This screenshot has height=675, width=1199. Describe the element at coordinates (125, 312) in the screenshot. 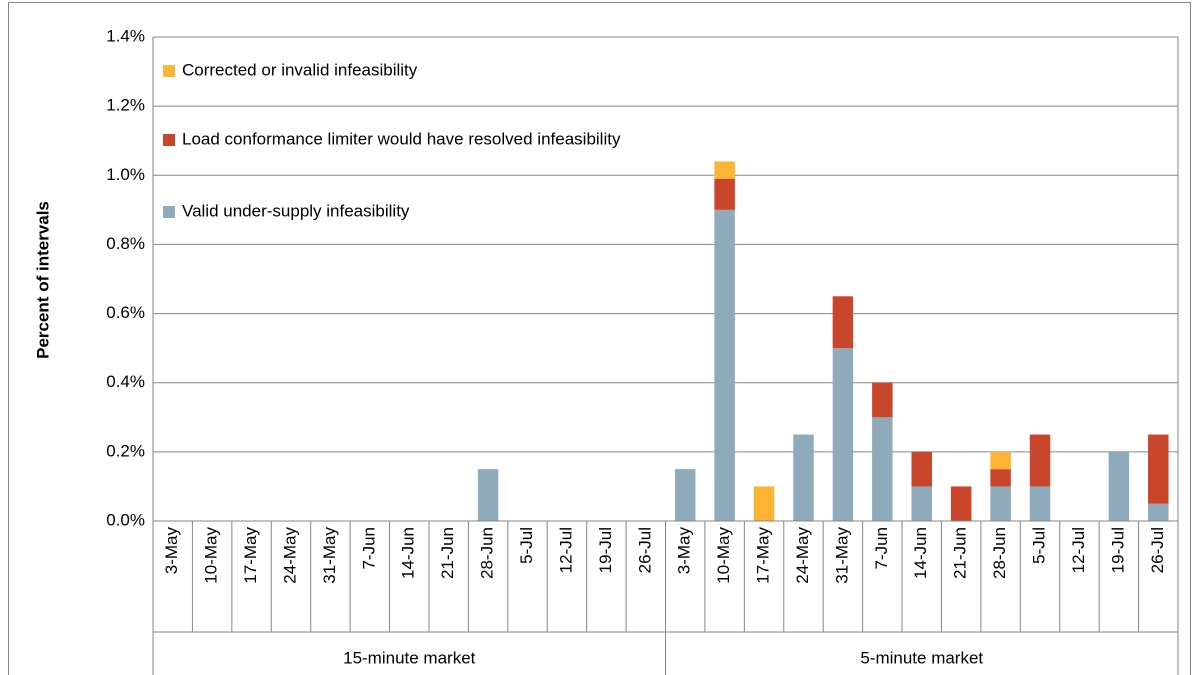

I see `y-tick-label: 0.6%` at that location.